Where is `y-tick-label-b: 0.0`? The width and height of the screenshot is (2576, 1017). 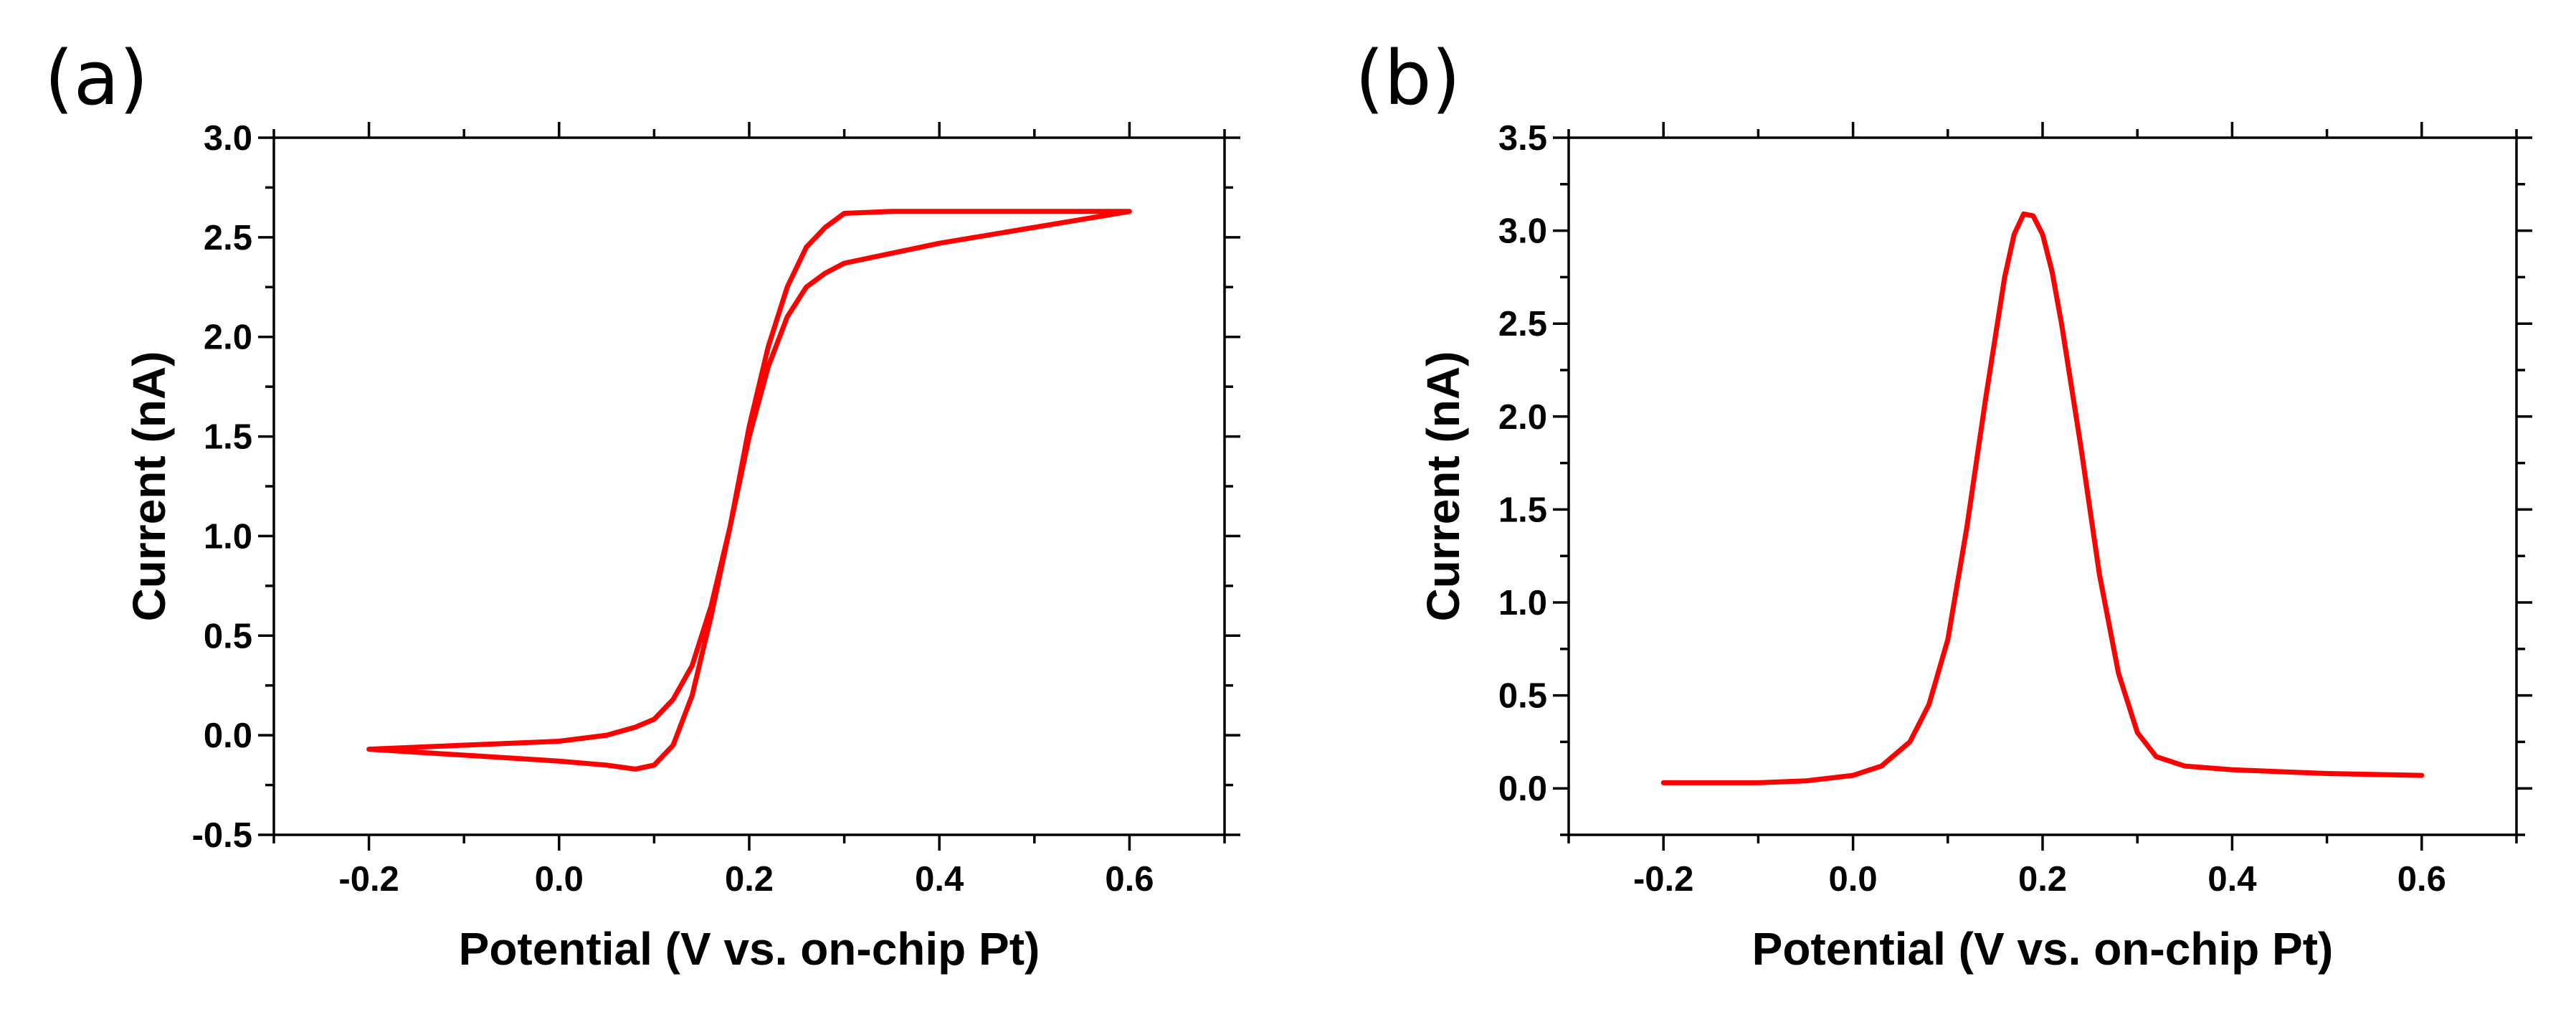
y-tick-label-b: 0.0 is located at coordinates (1523, 789).